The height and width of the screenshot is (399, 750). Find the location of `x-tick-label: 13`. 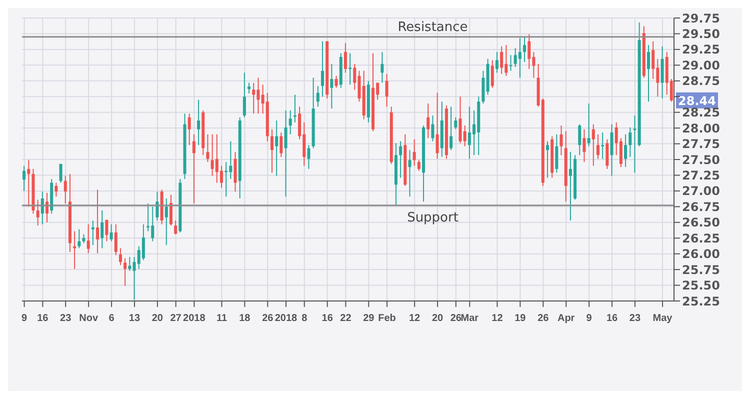

x-tick-label: 13 is located at coordinates (134, 318).